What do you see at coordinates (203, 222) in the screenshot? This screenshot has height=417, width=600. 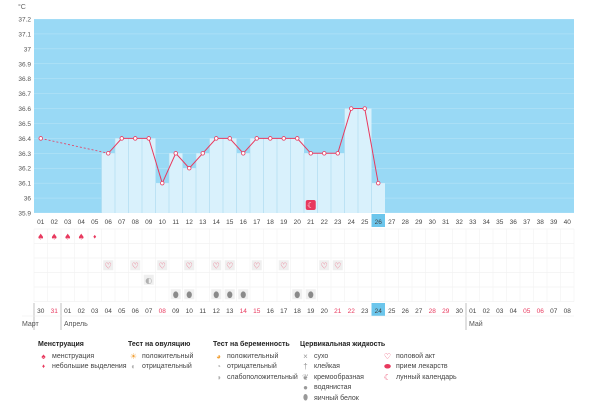 I see `day-number: 13` at bounding box center [203, 222].